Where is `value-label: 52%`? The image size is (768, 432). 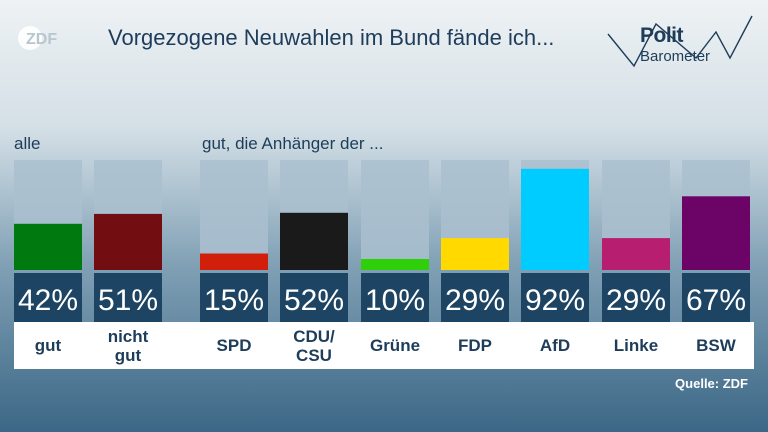 value-label: 52% is located at coordinates (314, 300).